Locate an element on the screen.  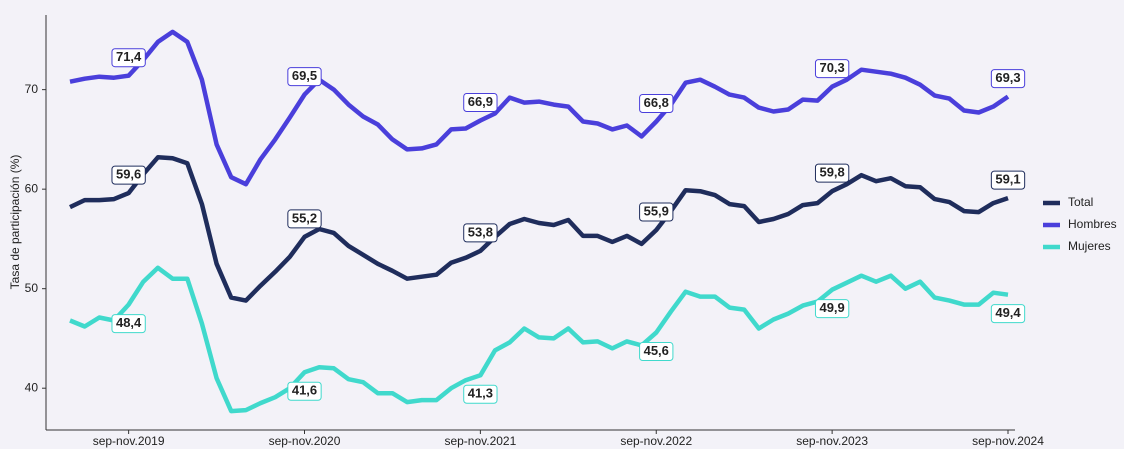
x-tick-label: sep-nov.2023 is located at coordinates (832, 441).